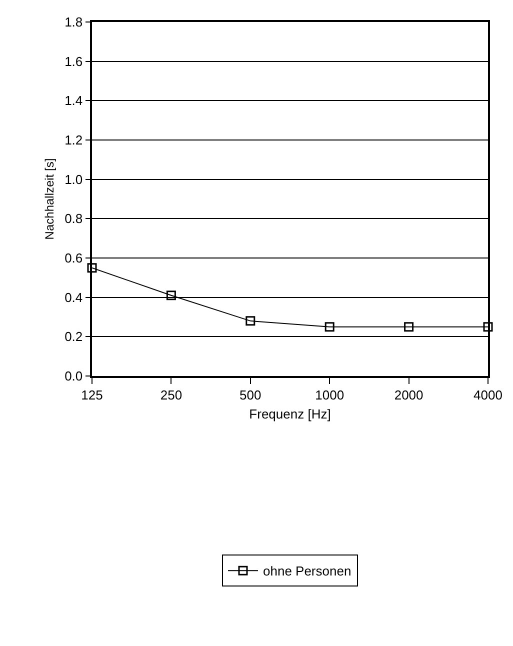 Image resolution: width=513 pixels, height=646 pixels. Describe the element at coordinates (329, 394) in the screenshot. I see `x-tick-label: 1000` at that location.